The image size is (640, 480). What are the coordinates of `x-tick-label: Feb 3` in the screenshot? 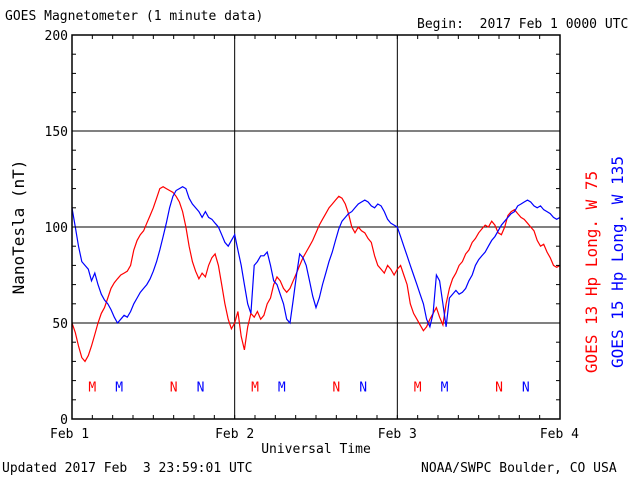 It's located at (397, 434).